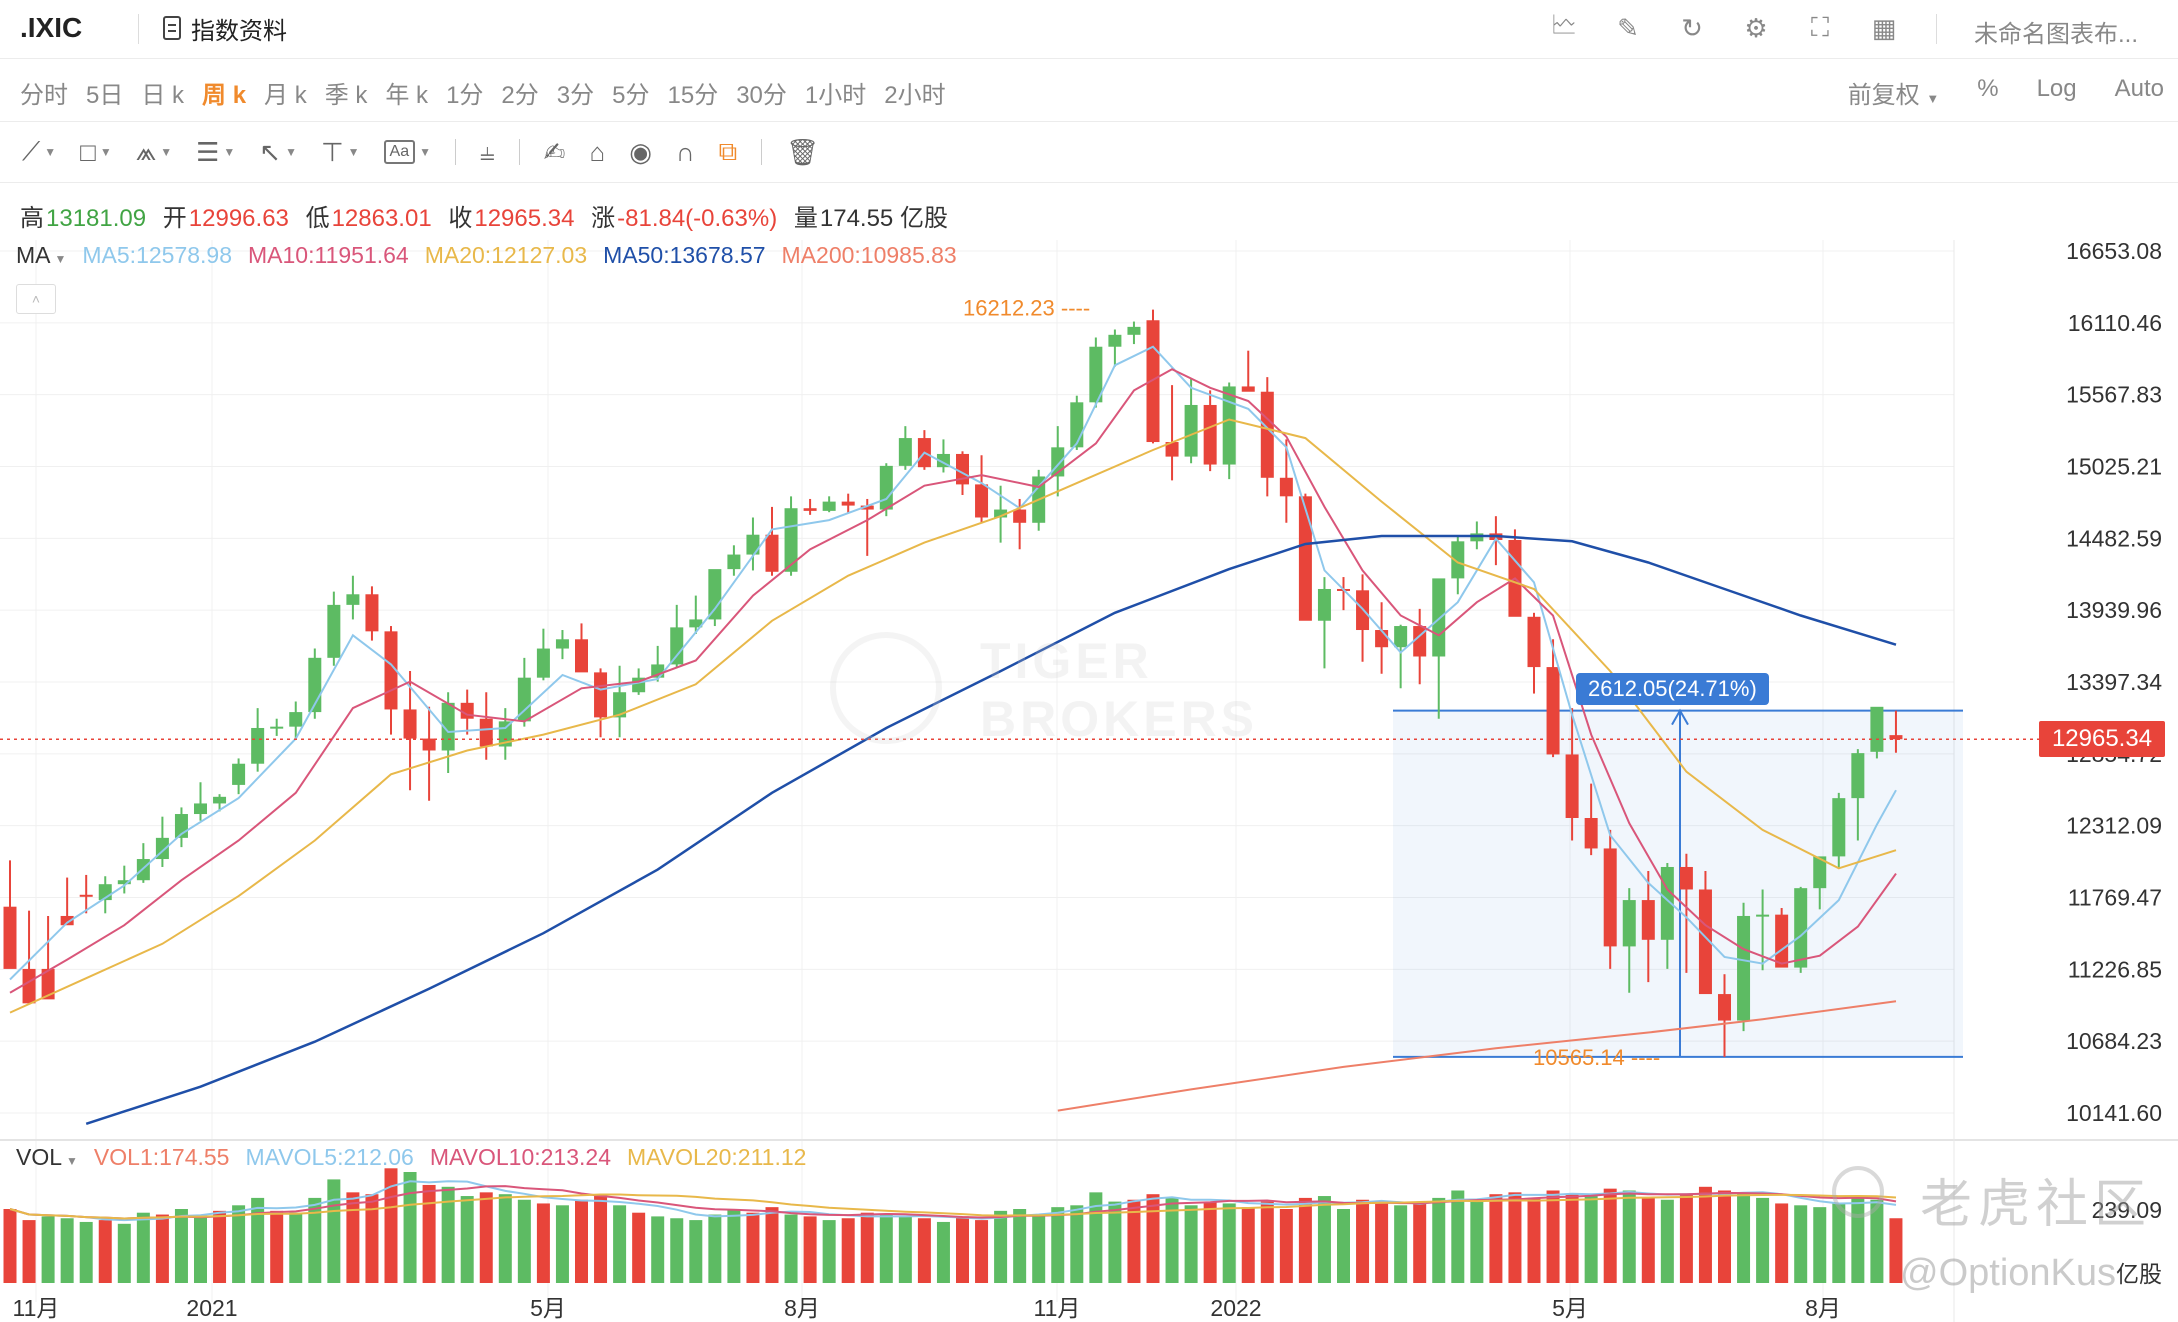  I want to click on measure-tool: ⊤ ▼, so click(340, 152).